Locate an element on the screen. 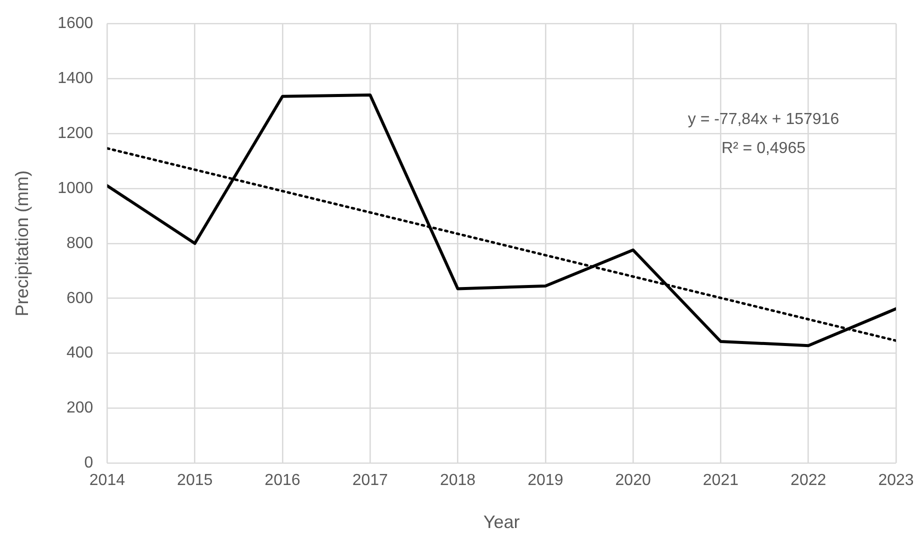  x-tick-label: 2014 is located at coordinates (107, 481).